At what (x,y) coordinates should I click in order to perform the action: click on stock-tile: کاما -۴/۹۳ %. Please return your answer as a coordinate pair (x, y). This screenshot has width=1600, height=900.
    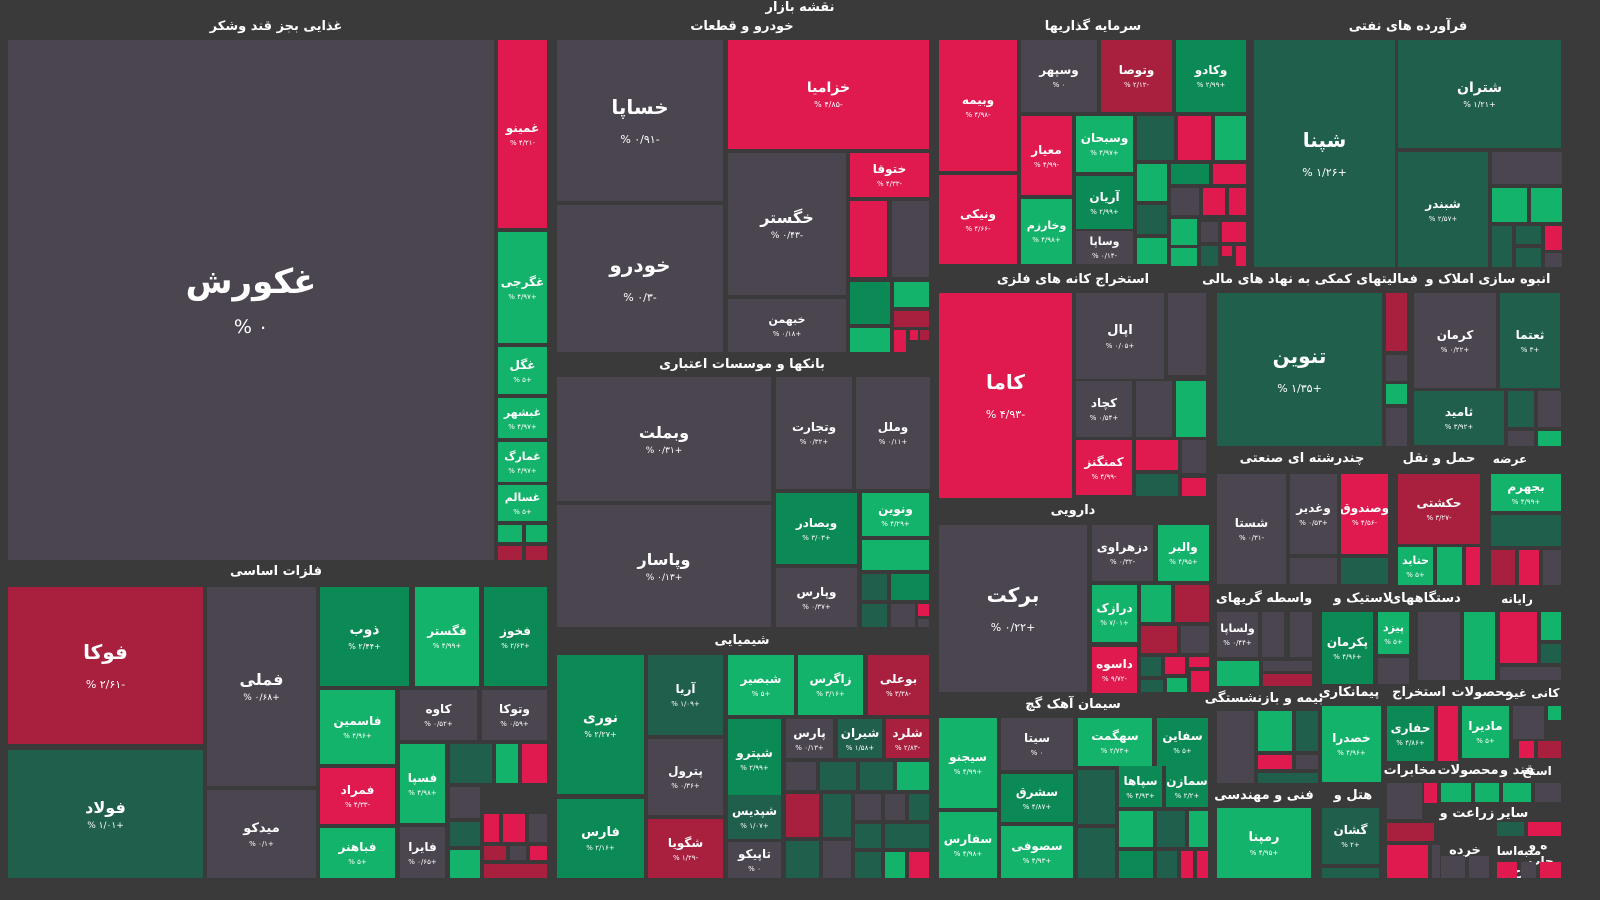
    Looking at the image, I should click on (1005, 395).